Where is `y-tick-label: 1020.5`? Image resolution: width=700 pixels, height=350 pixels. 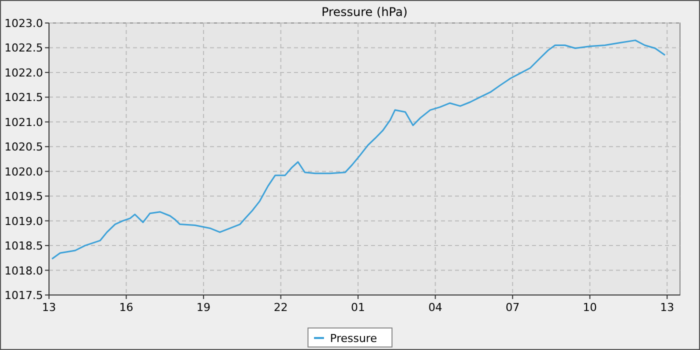 y-tick-label: 1020.5 is located at coordinates (23, 147).